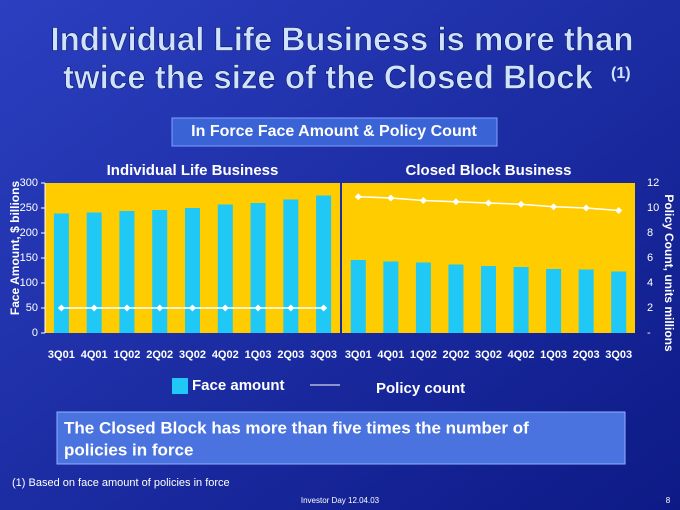 The height and width of the screenshot is (510, 680). What do you see at coordinates (649, 333) in the screenshot?
I see `y2-tick-label: -` at bounding box center [649, 333].